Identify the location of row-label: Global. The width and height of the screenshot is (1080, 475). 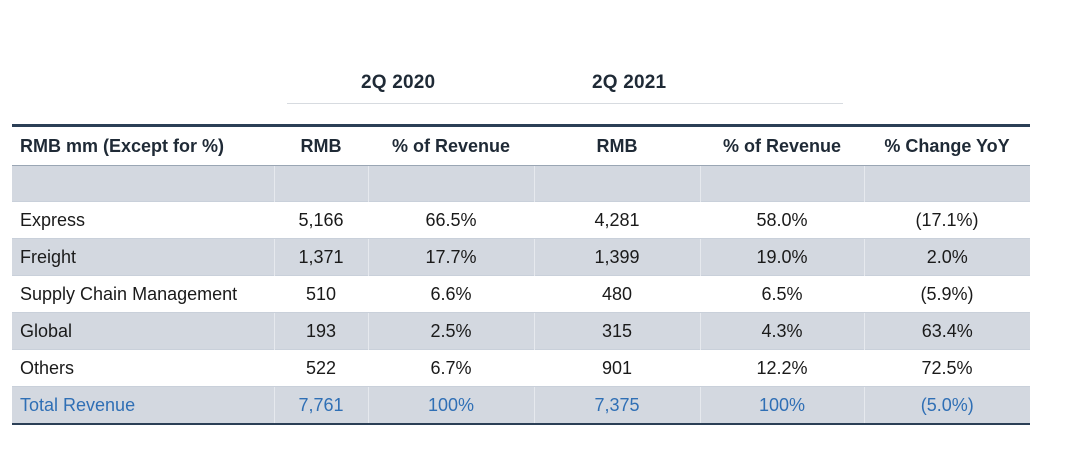
(143, 331).